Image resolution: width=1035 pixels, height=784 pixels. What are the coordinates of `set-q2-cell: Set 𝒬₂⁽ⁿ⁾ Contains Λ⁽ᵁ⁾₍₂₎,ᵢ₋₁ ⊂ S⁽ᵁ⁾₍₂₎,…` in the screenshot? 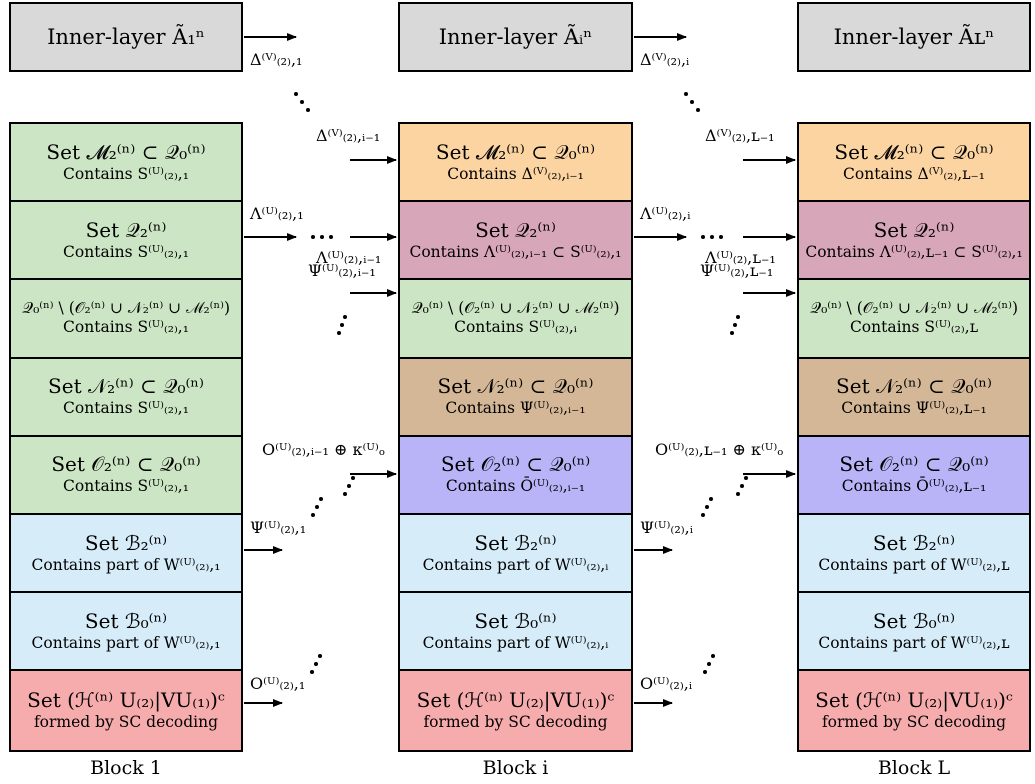 It's located at (515, 241).